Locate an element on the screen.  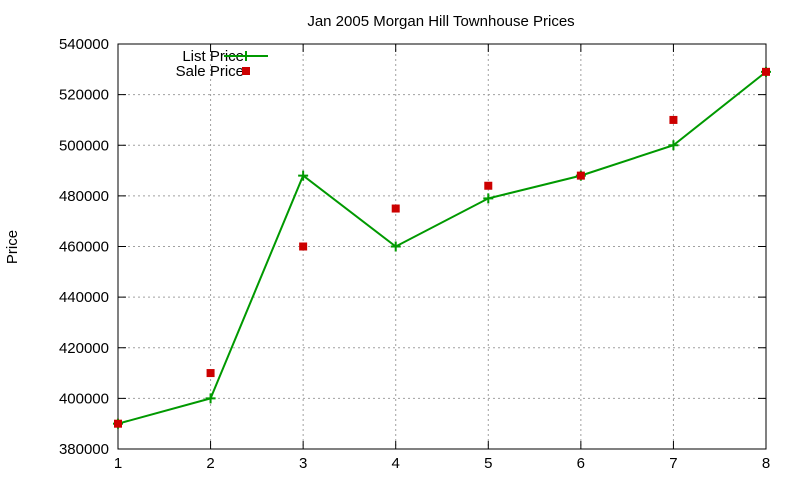
x-tick-label: 1 is located at coordinates (118, 463).